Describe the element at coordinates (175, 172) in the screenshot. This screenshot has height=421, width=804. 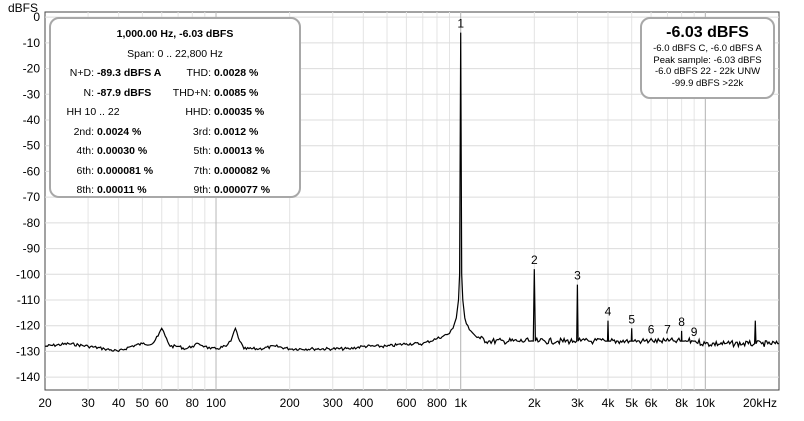
I see `h6-h7-row: 6th: 0.000081 % 7th: 0.000082 %` at that location.